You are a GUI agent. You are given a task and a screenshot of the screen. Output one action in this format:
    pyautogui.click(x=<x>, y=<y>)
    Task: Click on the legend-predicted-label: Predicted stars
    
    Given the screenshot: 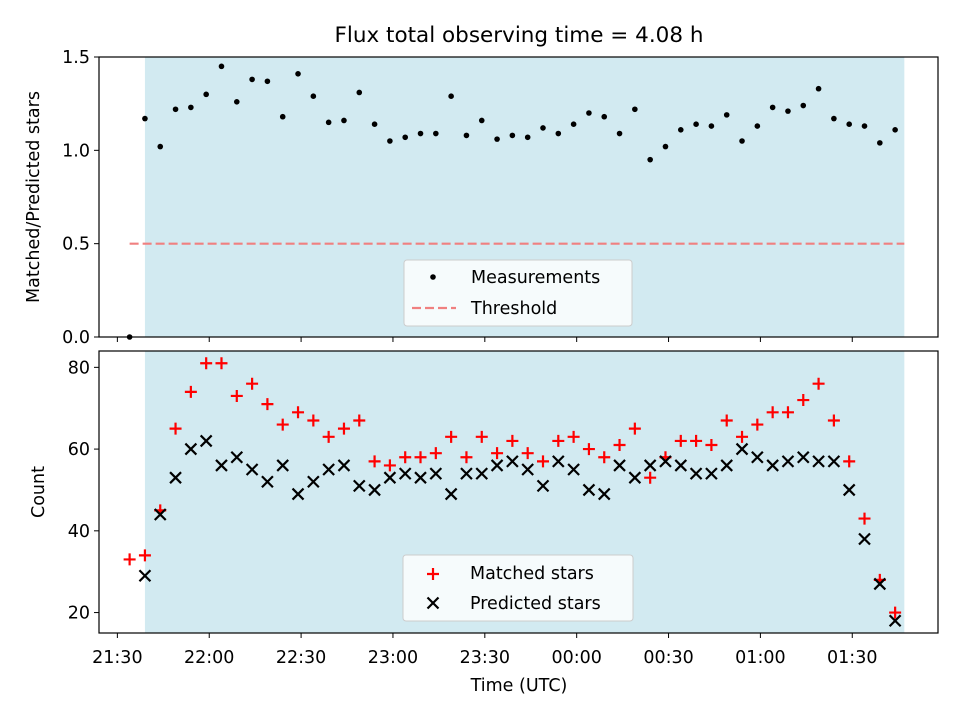 What is the action you would take?
    pyautogui.click(x=535, y=604)
    